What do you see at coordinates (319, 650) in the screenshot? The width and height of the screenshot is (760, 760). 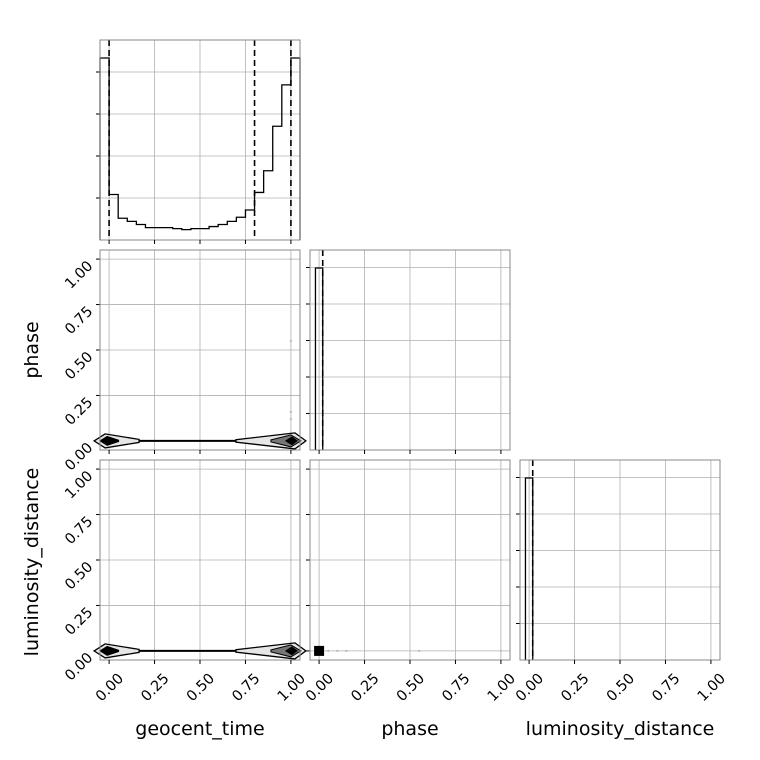 I see `density-core-block` at bounding box center [319, 650].